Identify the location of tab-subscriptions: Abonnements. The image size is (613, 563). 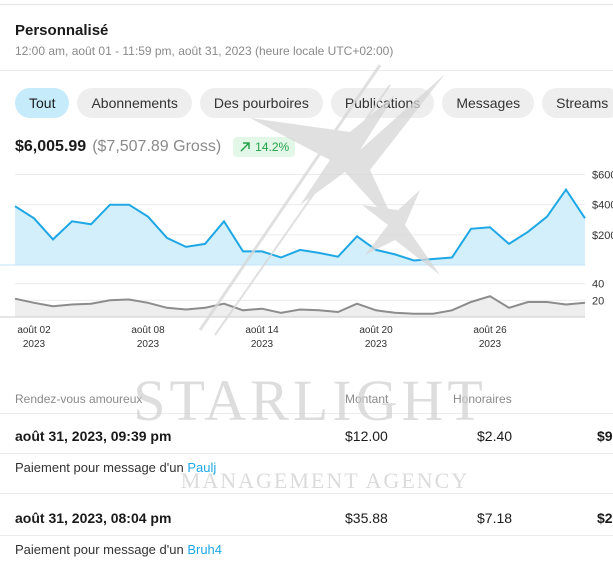
(134, 103).